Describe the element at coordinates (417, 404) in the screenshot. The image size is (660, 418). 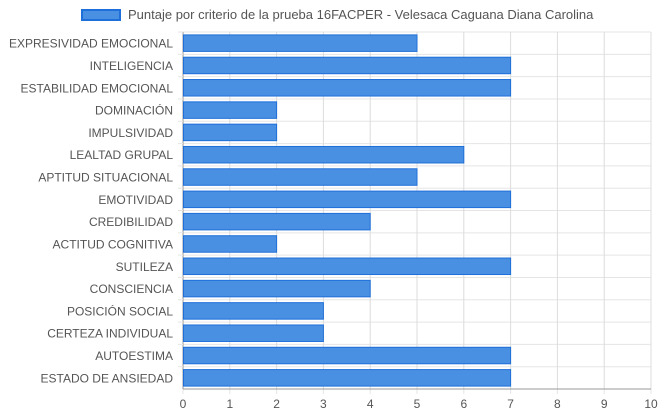
I see `x-tick-label: 5` at that location.